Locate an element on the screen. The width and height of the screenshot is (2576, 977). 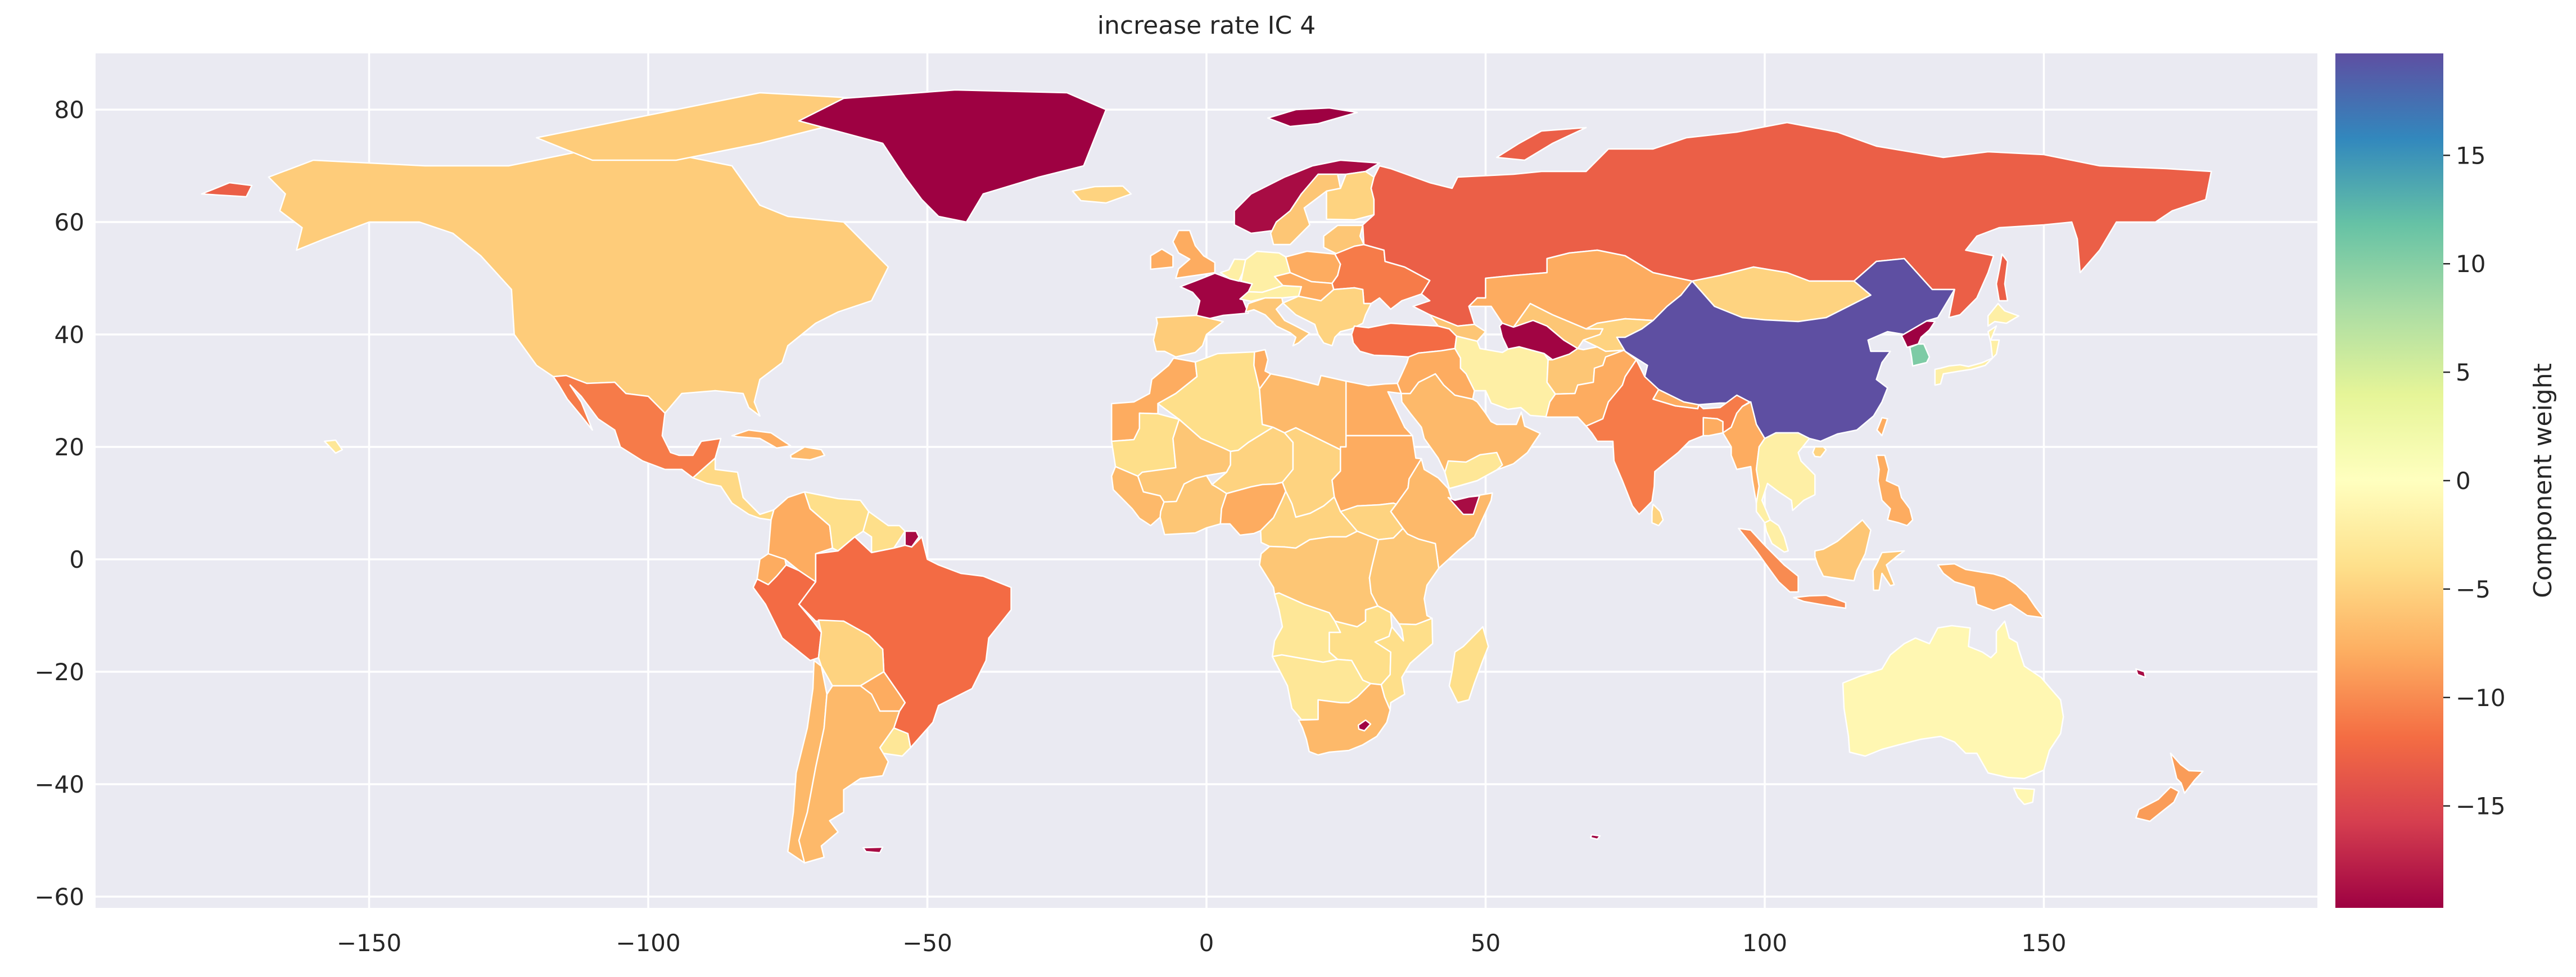
x-tick-label: −100 is located at coordinates (648, 943).